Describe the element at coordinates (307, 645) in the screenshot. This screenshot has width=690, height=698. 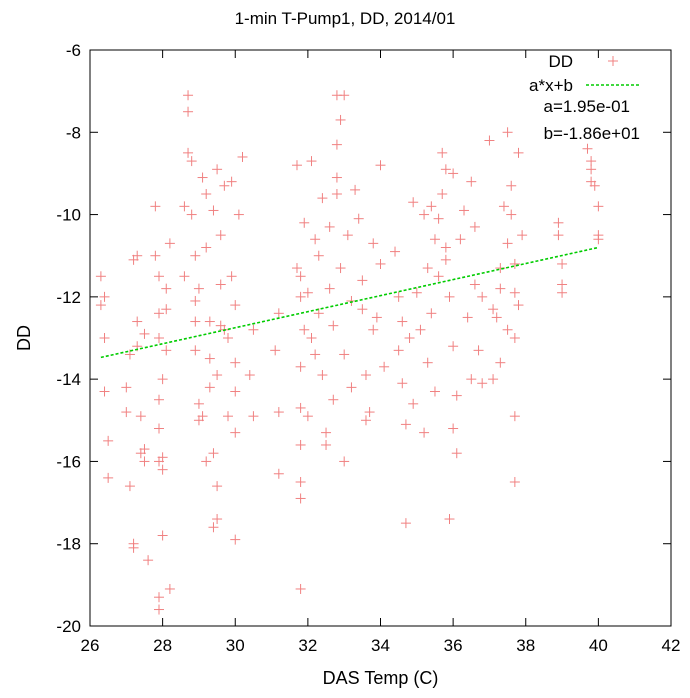
I see `x-tick-label: 32` at that location.